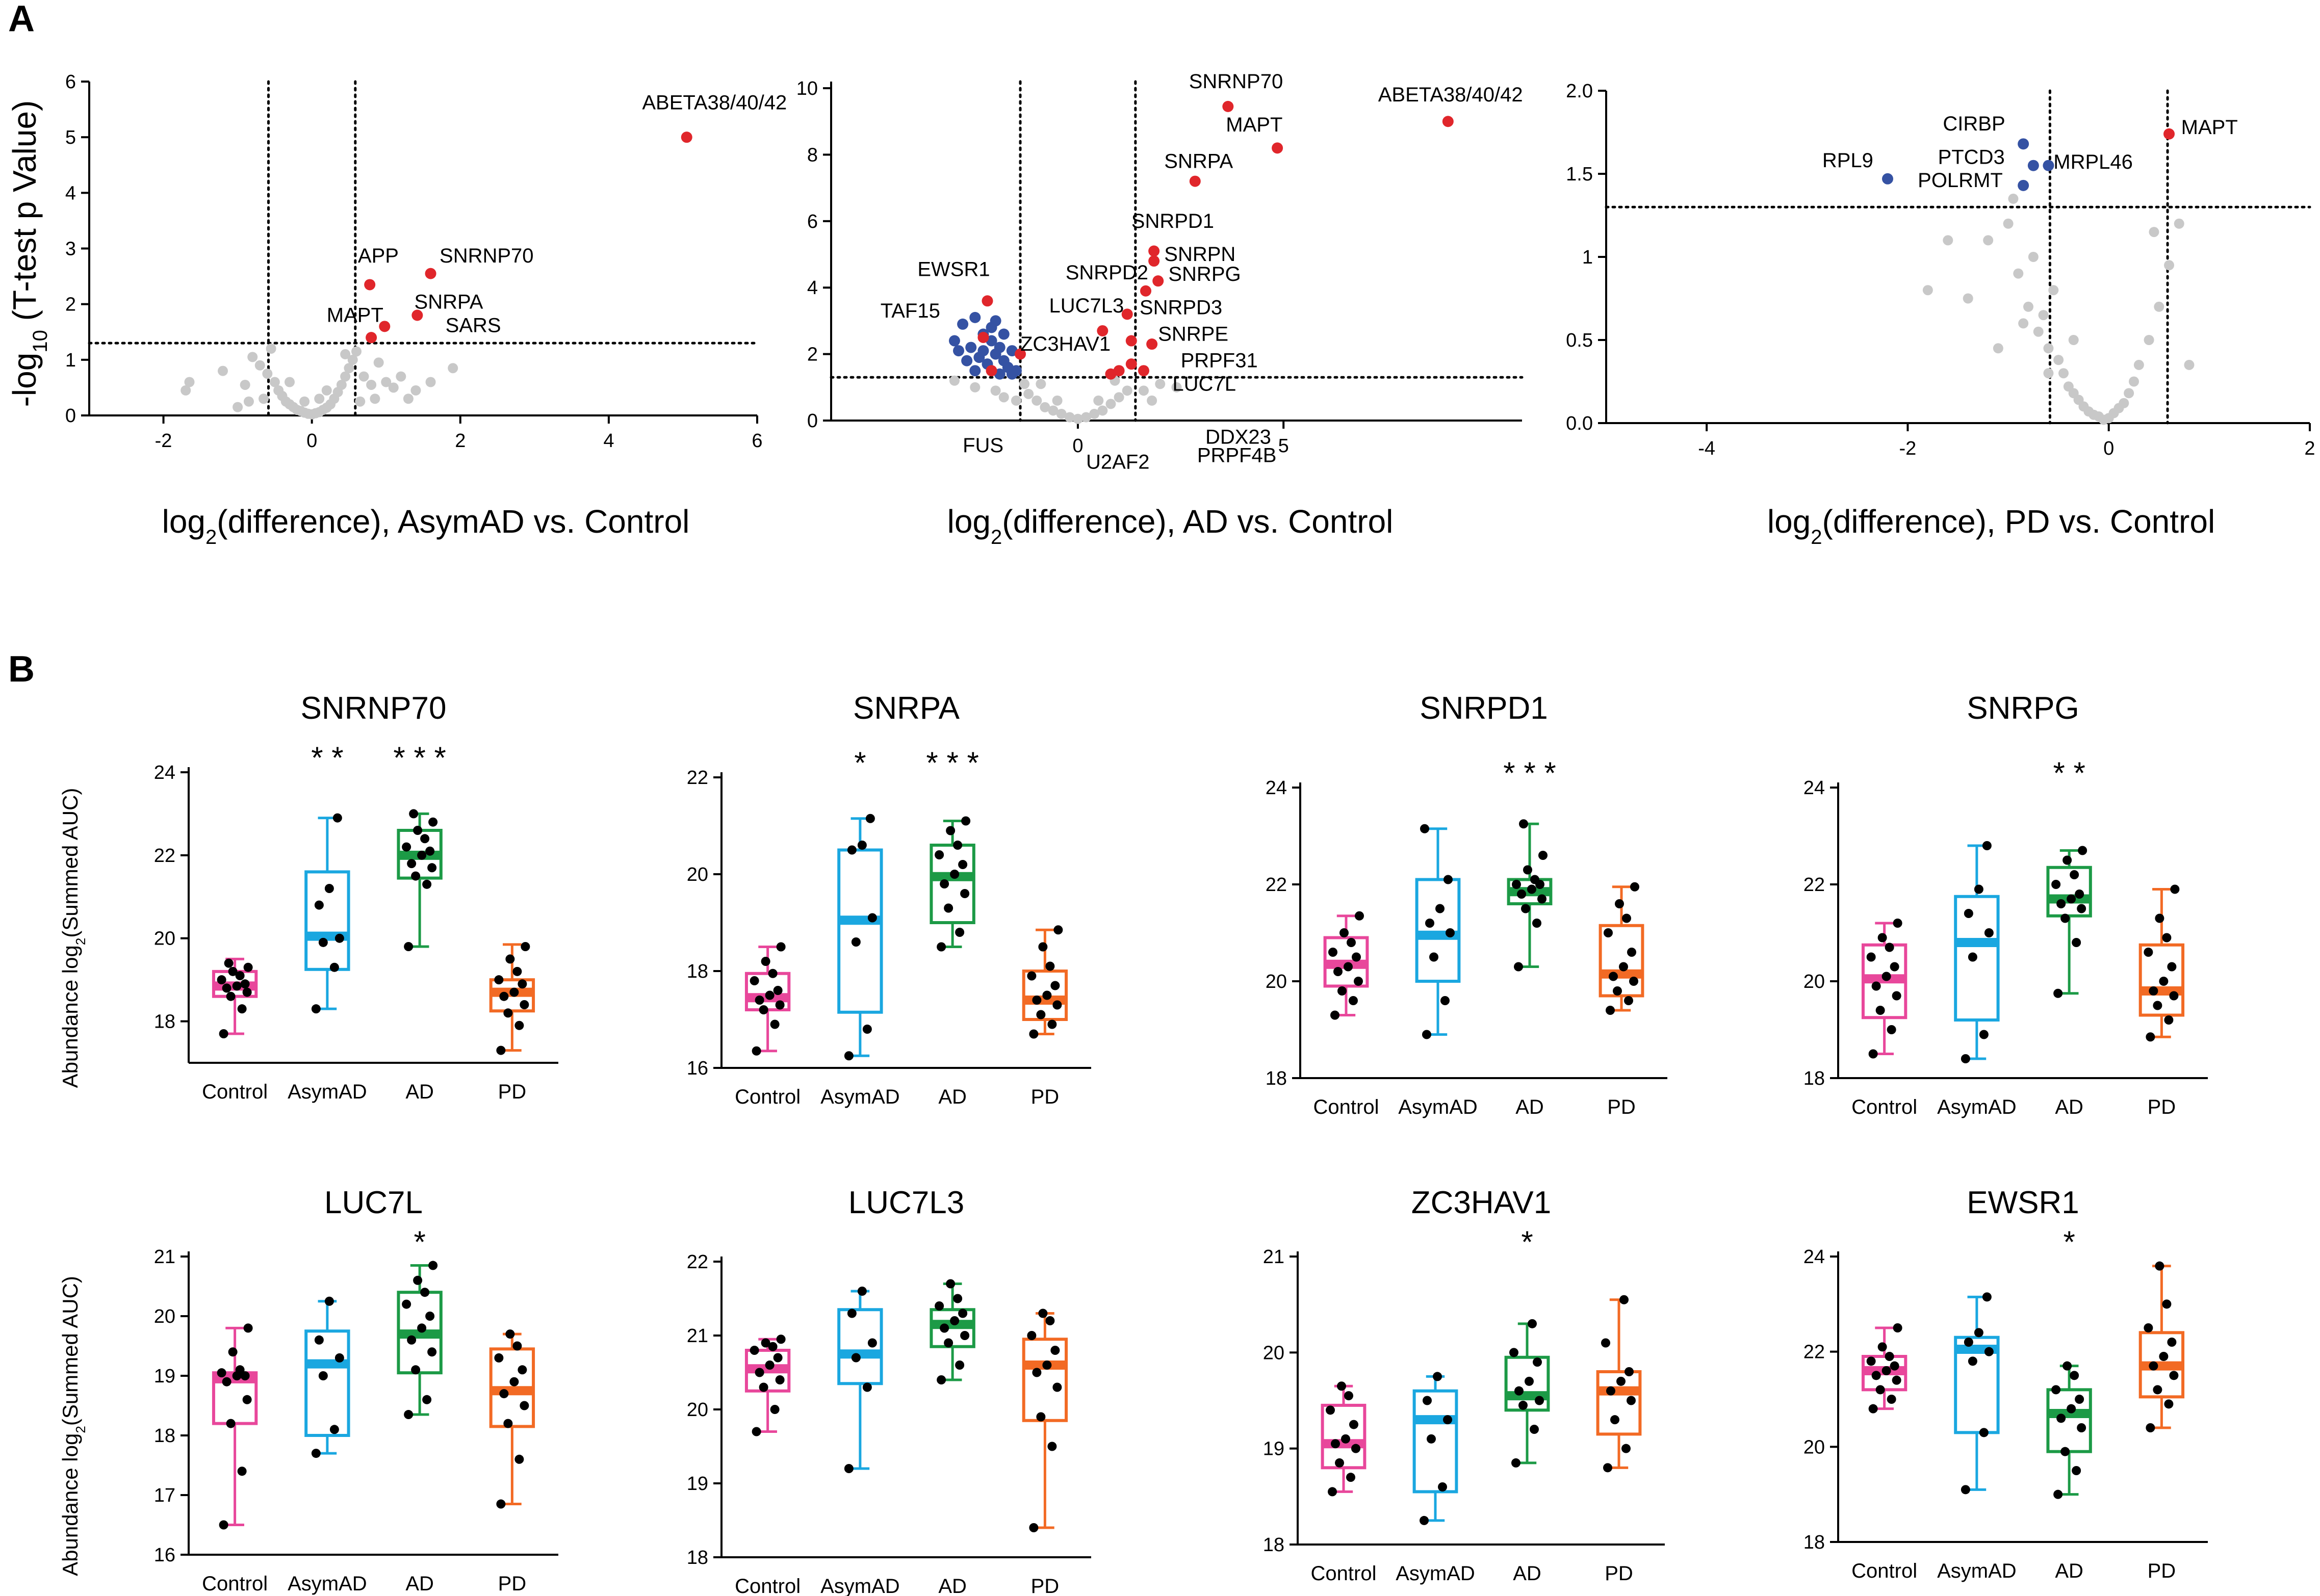  What do you see at coordinates (1814, 981) in the screenshot?
I see `box-snrpg-y-tick-label-1: 20` at bounding box center [1814, 981].